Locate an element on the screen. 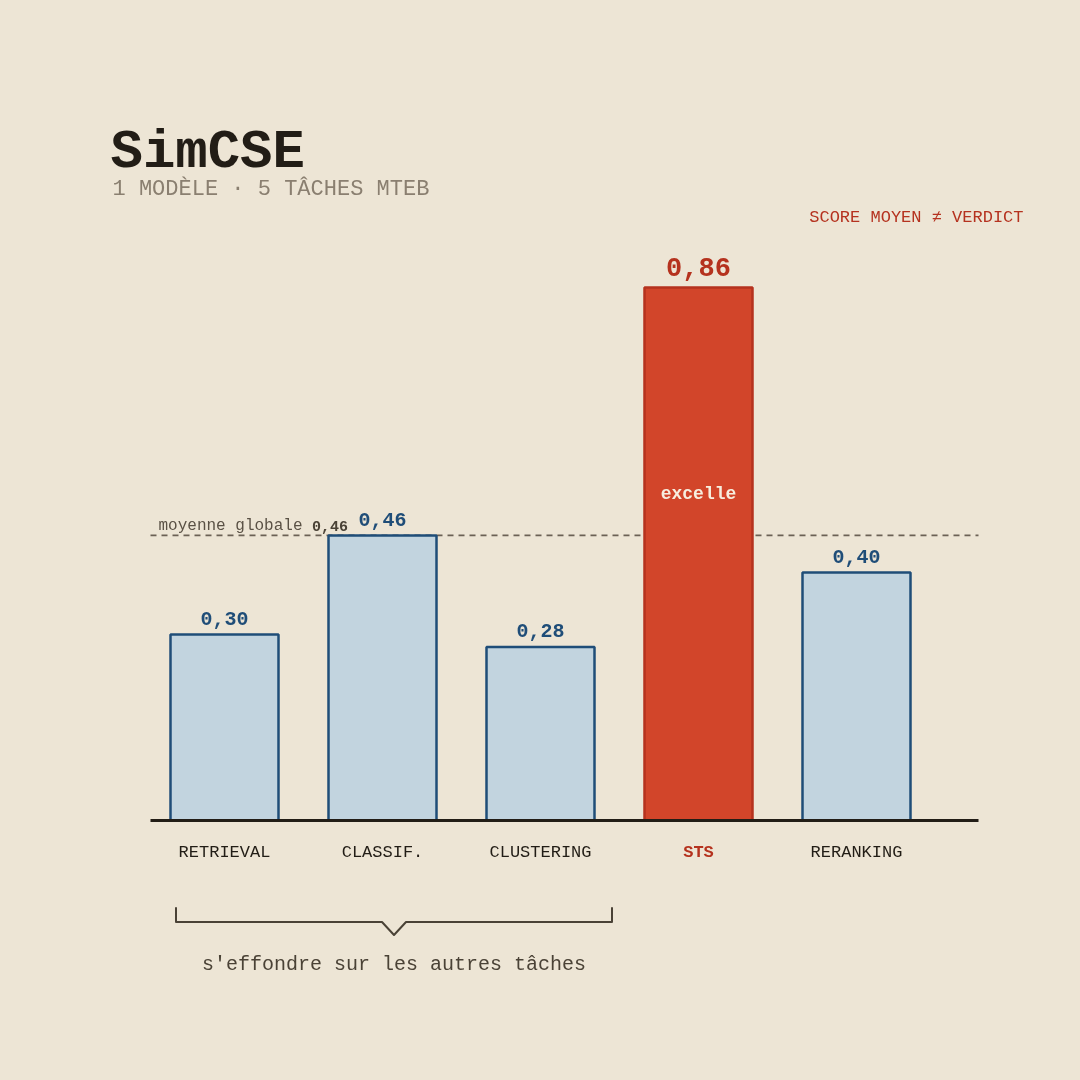 The height and width of the screenshot is (1080, 1080). ref-line-label: moyenne globale 0,46 is located at coordinates (253, 527).